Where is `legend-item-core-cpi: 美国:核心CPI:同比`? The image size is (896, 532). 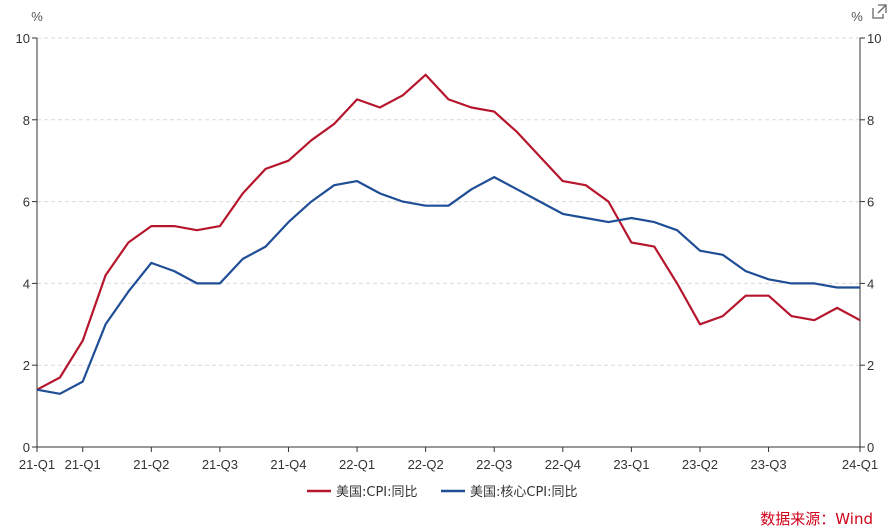 legend-item-core-cpi: 美国:核心CPI:同比 is located at coordinates (509, 492).